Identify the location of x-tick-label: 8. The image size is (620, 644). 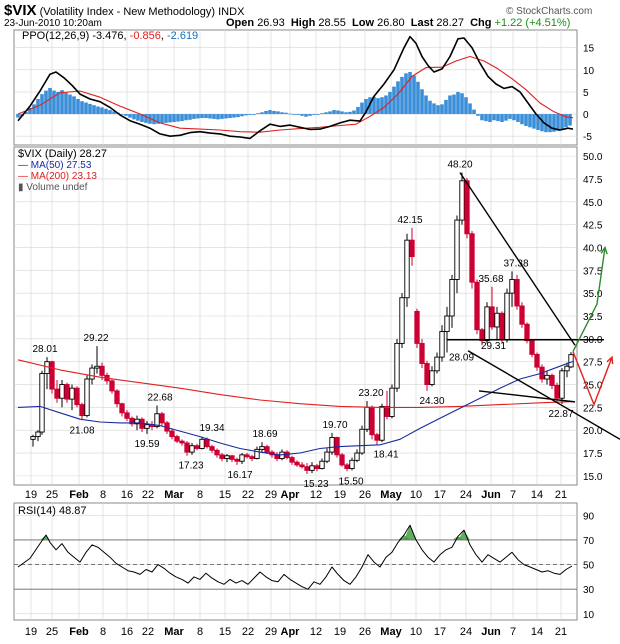
(200, 632).